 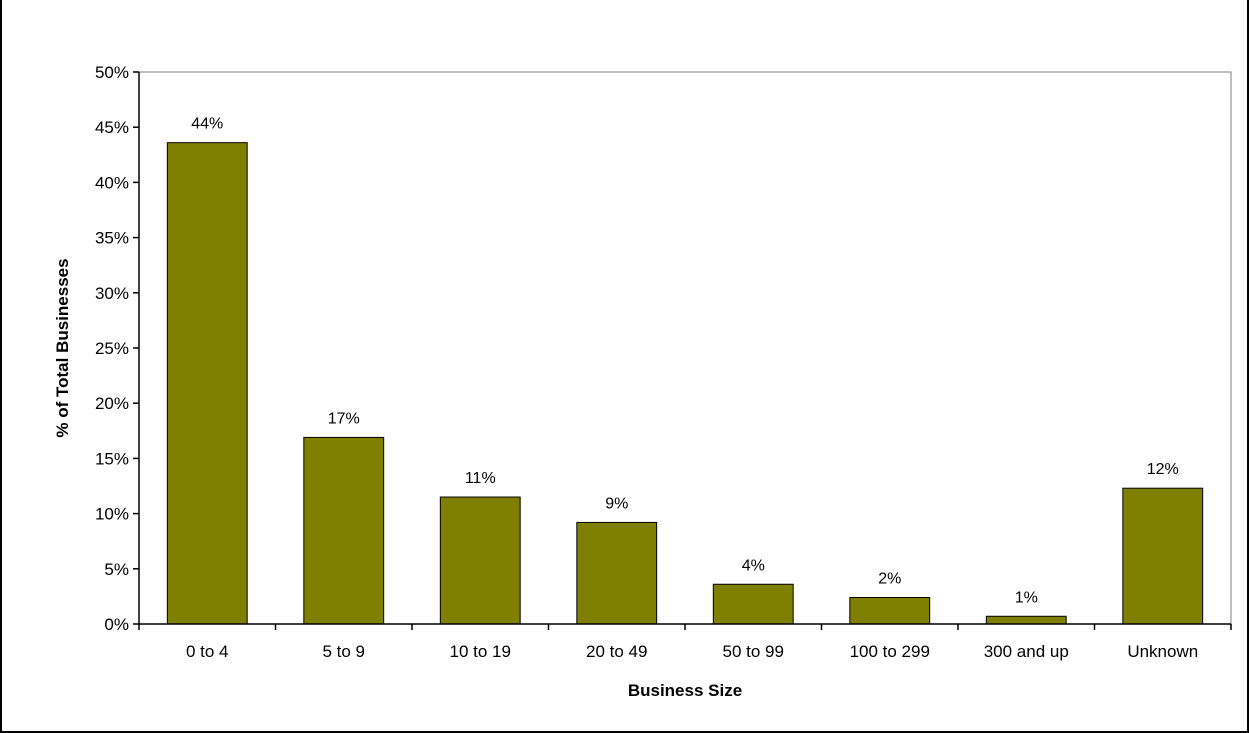 I want to click on x-tick-label: 0 to 4, so click(x=207, y=651).